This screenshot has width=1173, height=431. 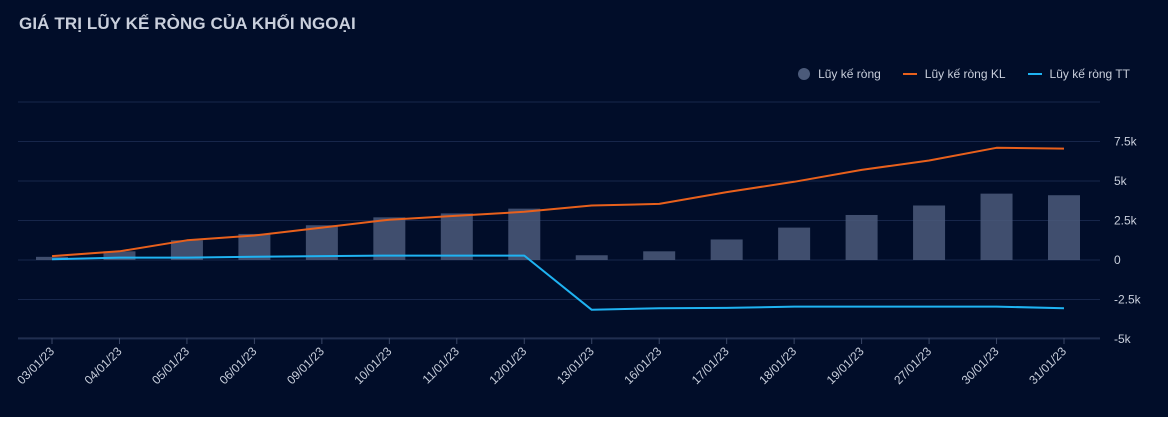 What do you see at coordinates (849, 74) in the screenshot?
I see `legend-label-bar: Lũy kế ròng` at bounding box center [849, 74].